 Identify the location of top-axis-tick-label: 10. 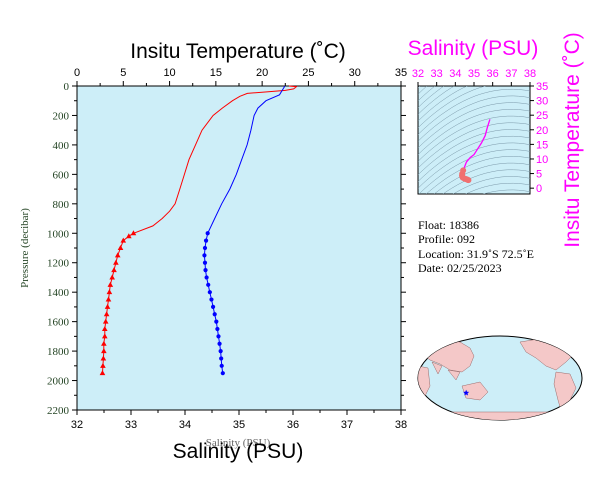
(169, 73).